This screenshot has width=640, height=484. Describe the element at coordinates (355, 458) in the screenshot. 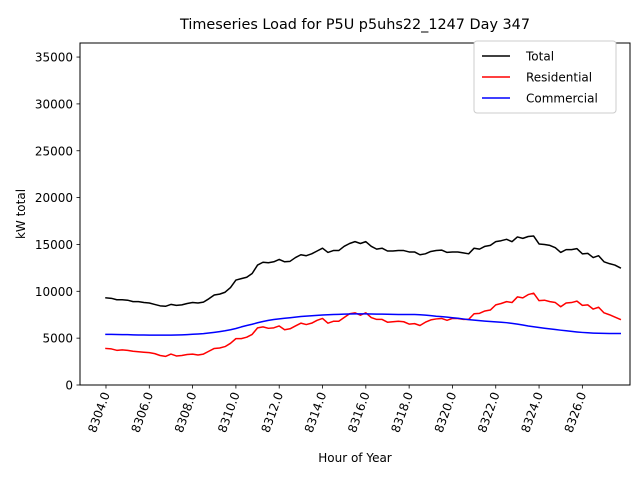

I see `x-axis-label: Hour of Year` at that location.